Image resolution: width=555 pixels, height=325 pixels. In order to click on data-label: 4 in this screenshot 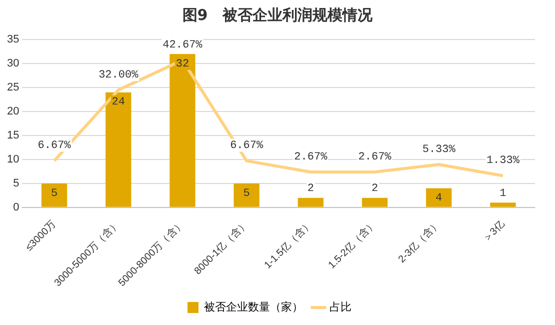, I will do `click(439, 198)`.